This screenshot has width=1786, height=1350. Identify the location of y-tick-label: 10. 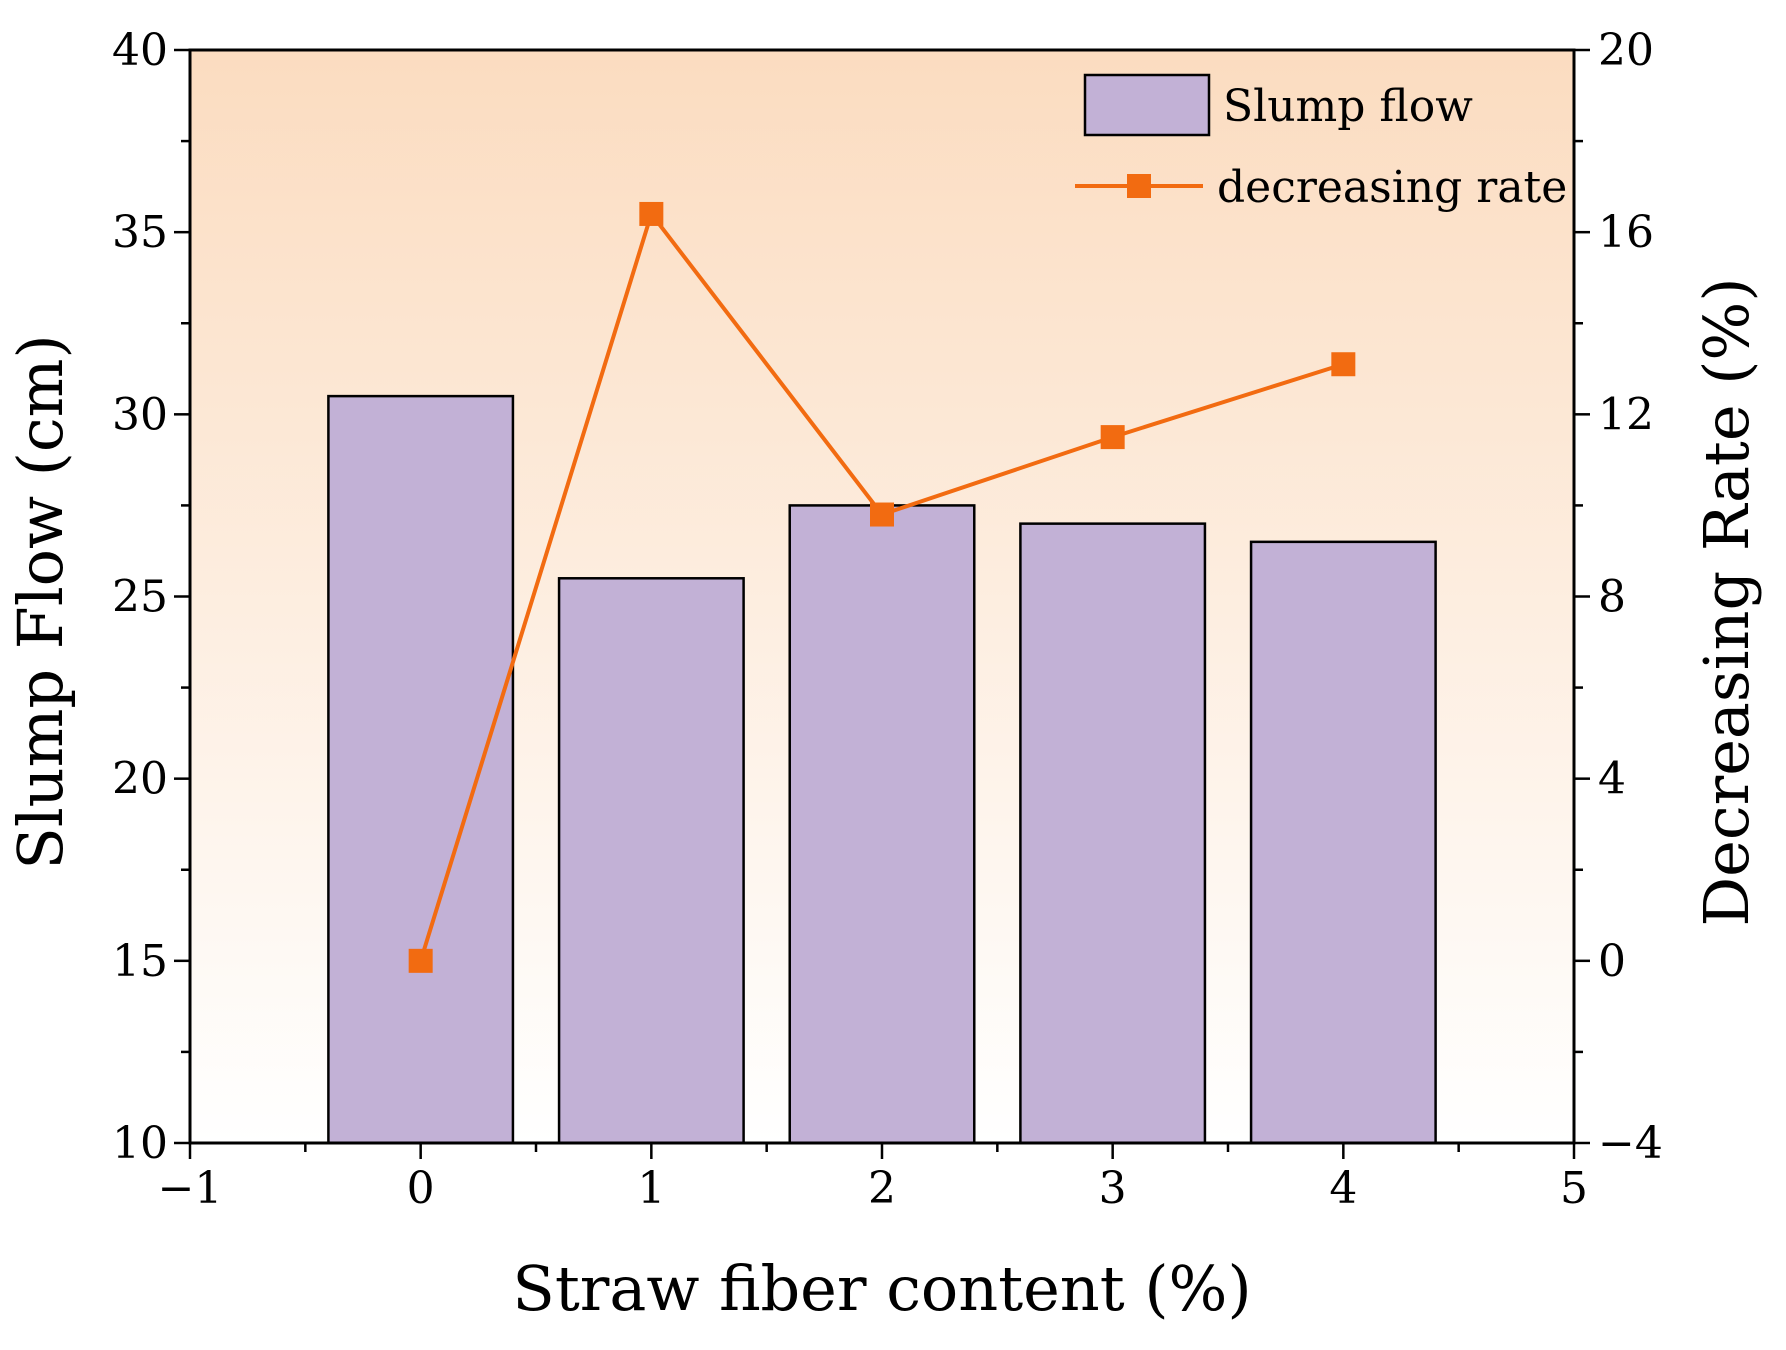
(140, 1143).